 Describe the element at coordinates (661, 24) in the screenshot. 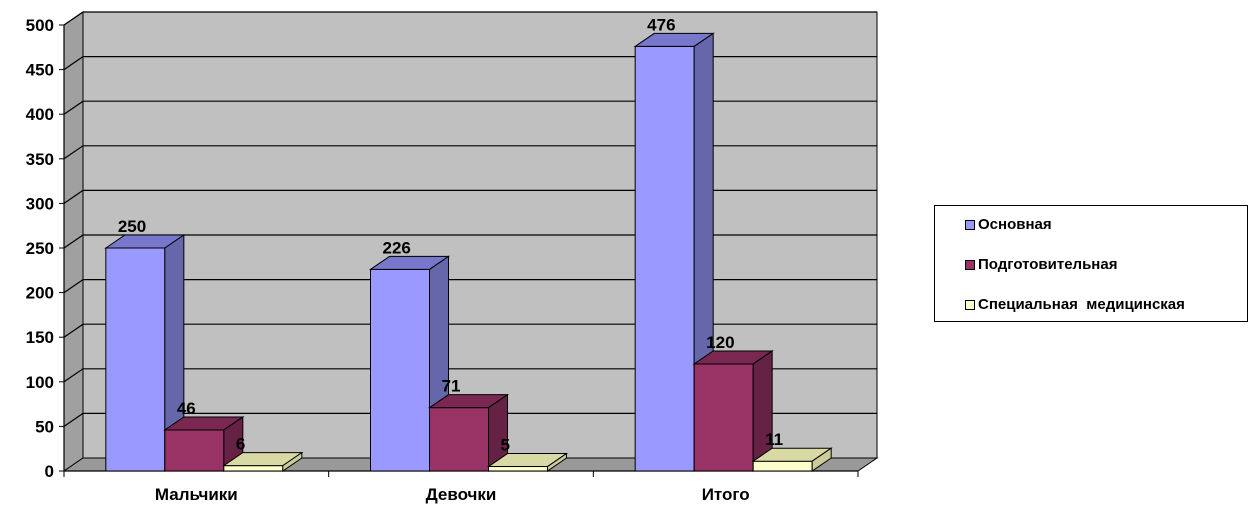

I see `data-label: 476` at that location.